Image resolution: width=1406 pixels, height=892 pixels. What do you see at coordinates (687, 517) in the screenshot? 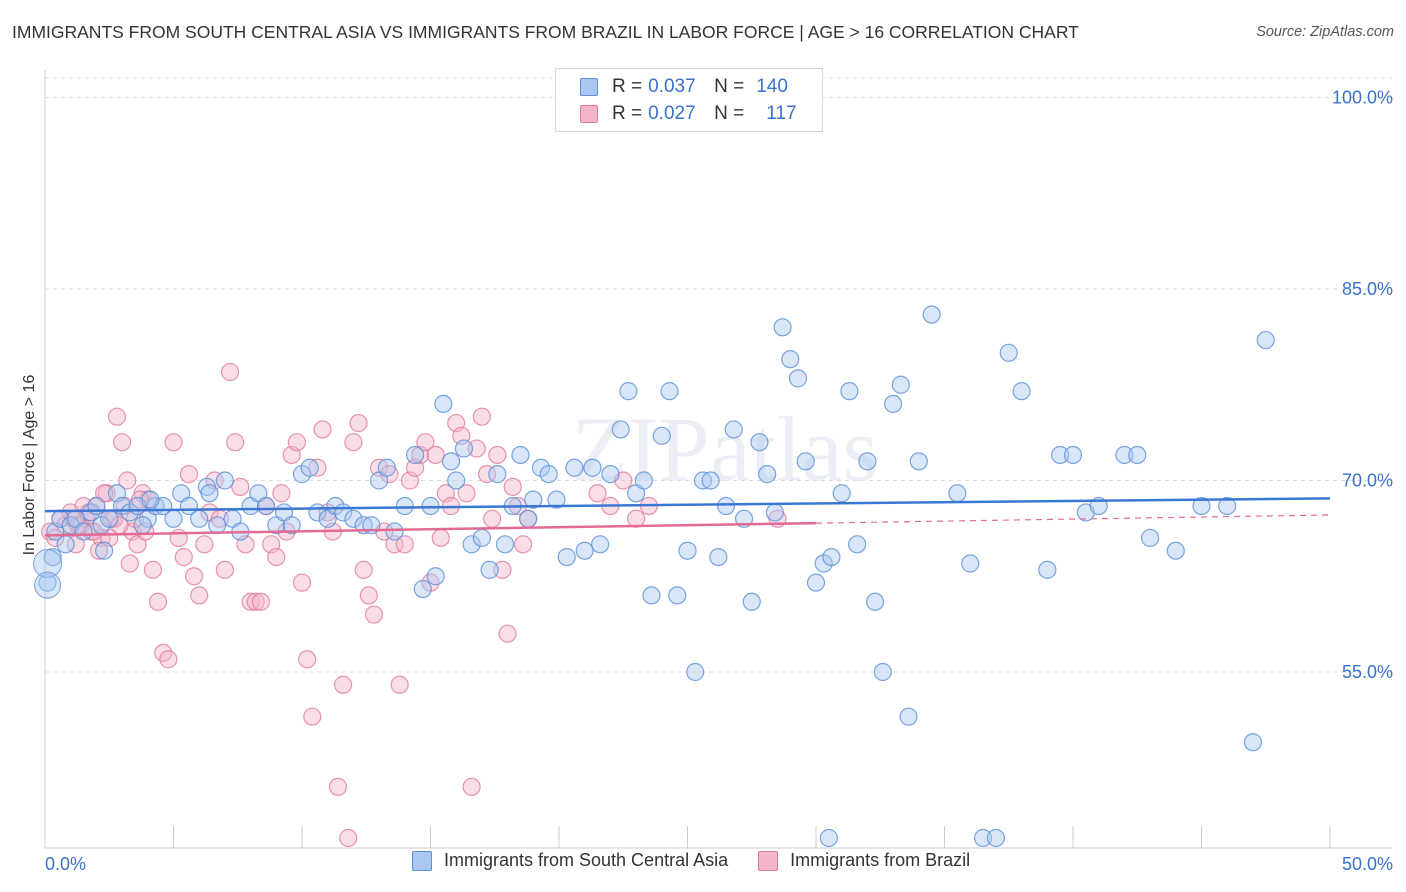
I see `trend-lines` at bounding box center [687, 517].